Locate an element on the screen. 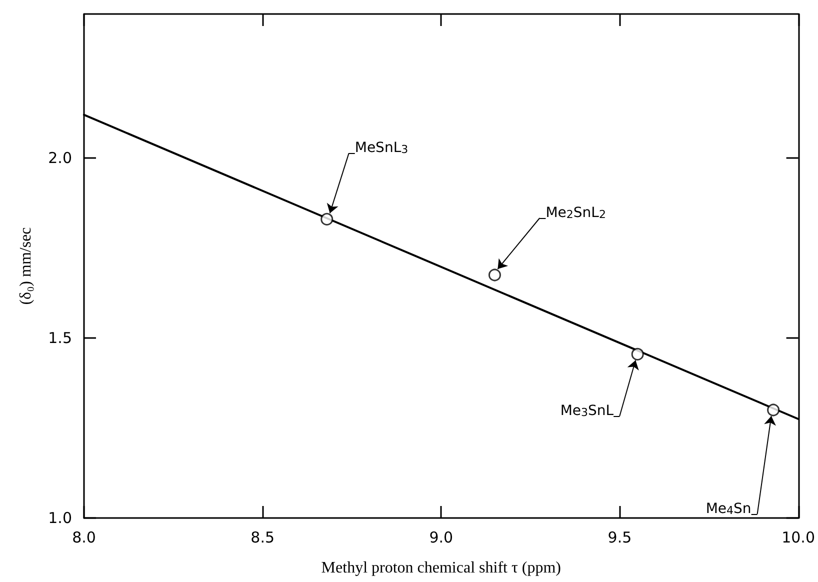  x-tick-label: 10.0 is located at coordinates (799, 537).